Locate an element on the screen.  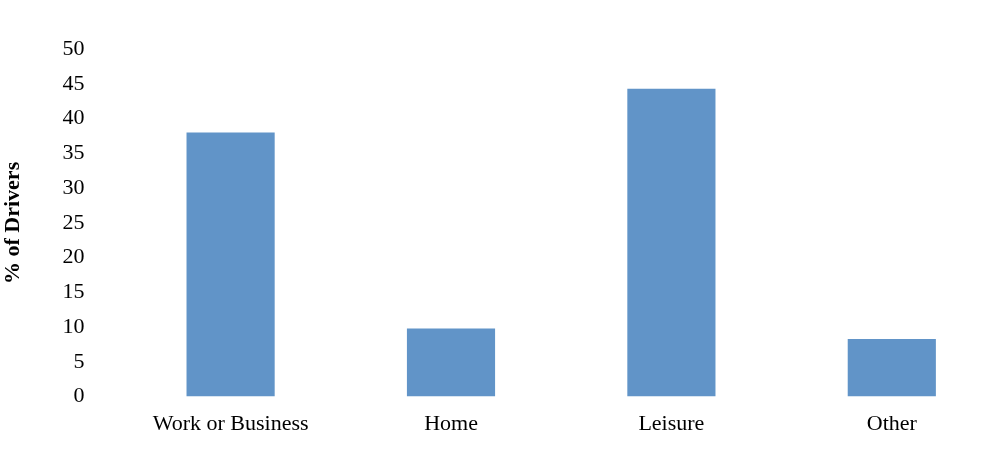
y-axis-title: % of Drivers is located at coordinates (12, 222).